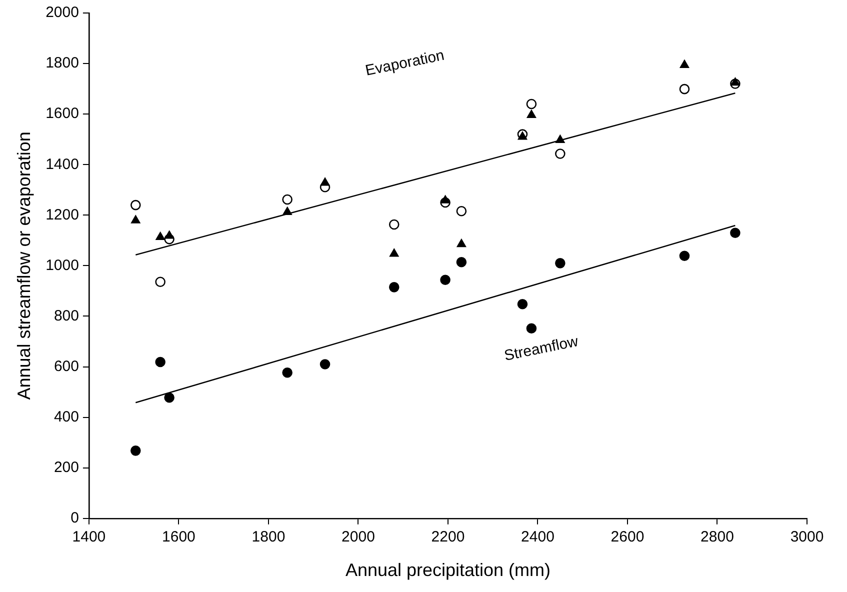  I want to click on y-tick-label: 1200, so click(62, 215).